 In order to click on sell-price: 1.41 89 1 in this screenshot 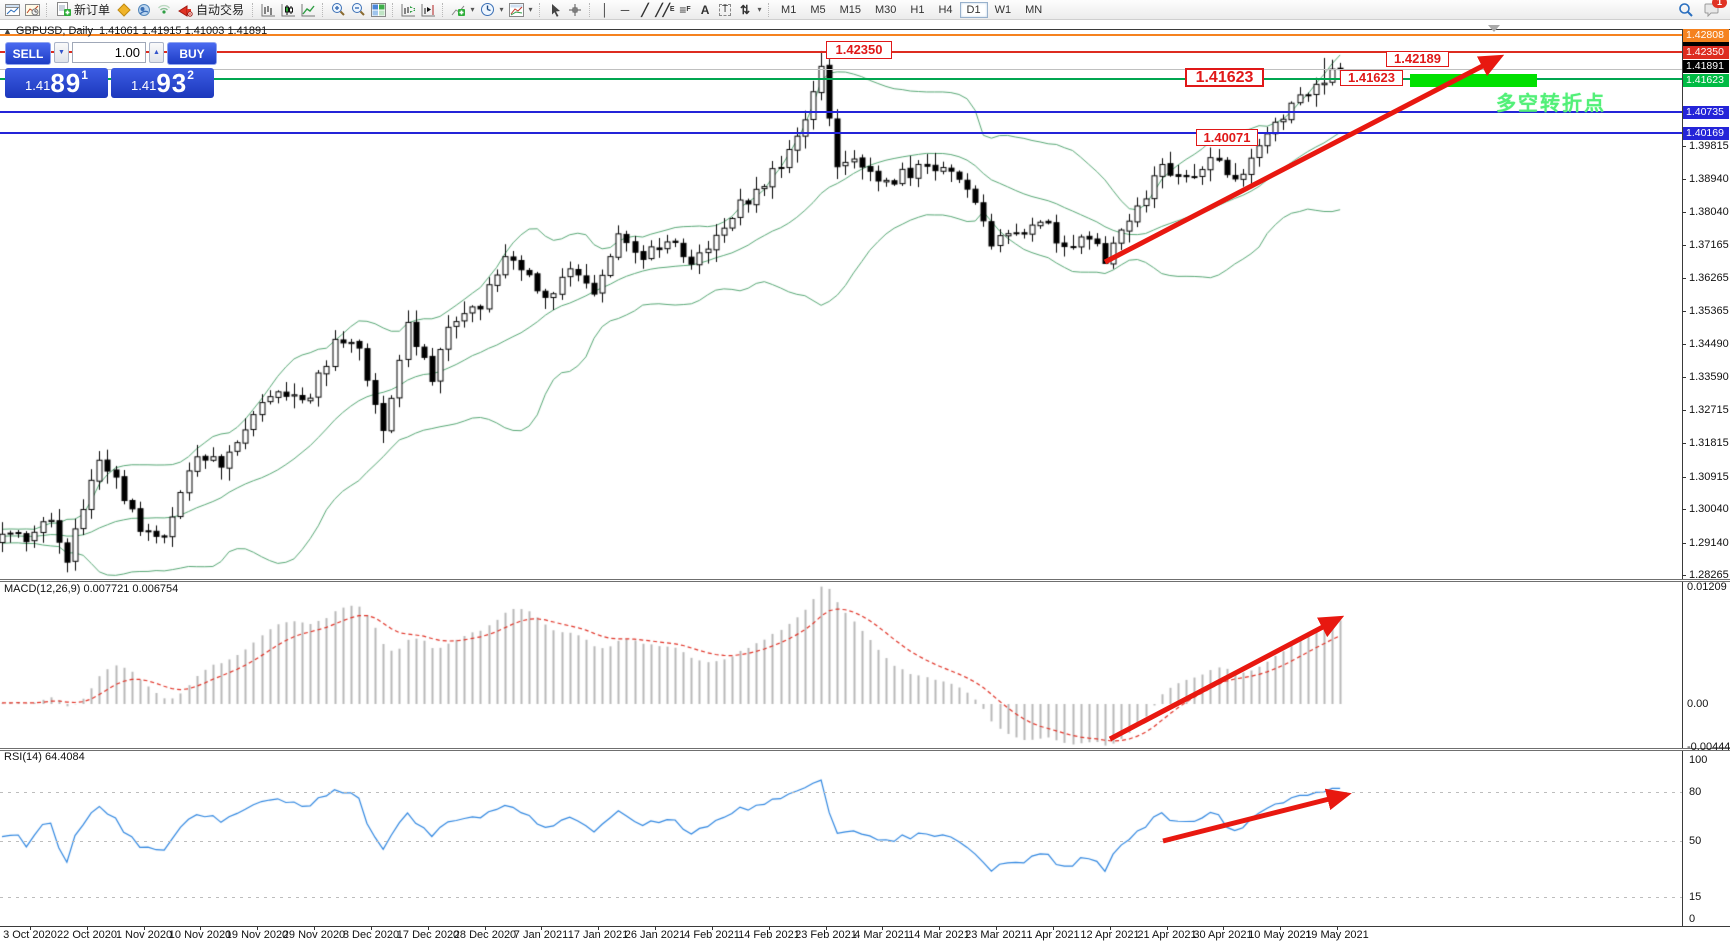, I will do `click(56, 83)`.